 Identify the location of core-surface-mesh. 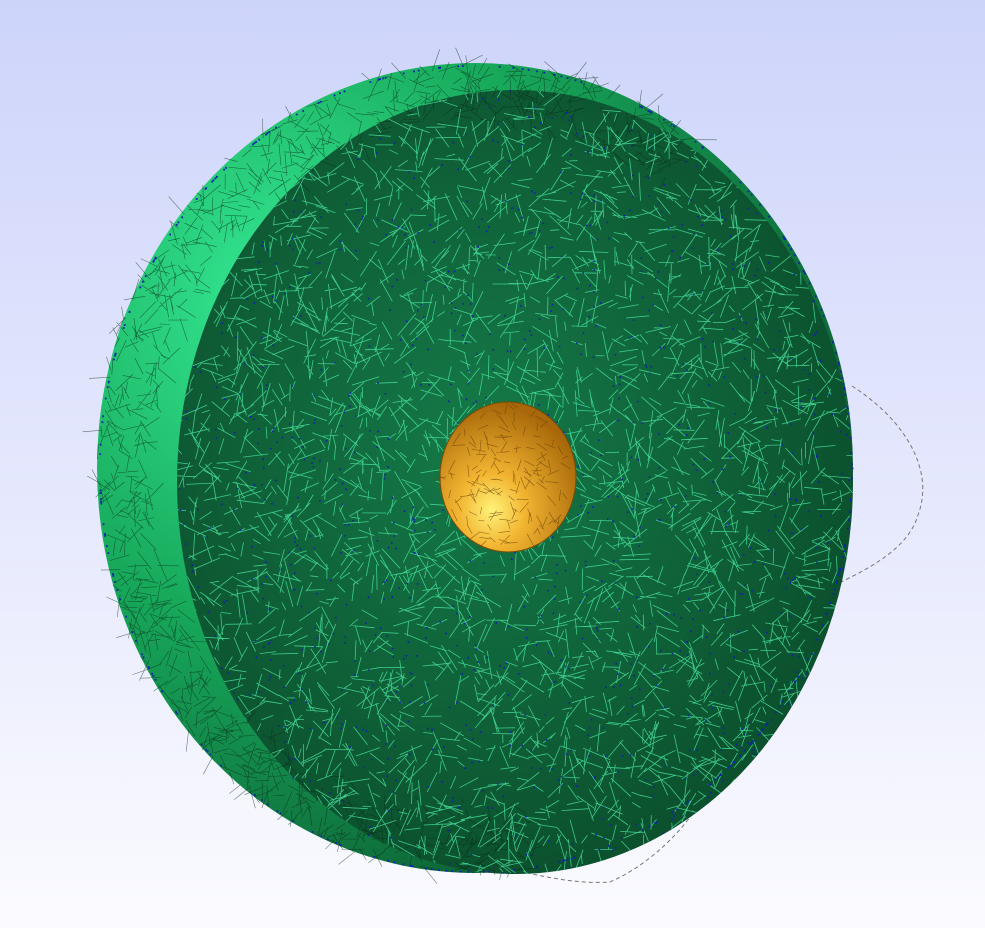
(502, 475).